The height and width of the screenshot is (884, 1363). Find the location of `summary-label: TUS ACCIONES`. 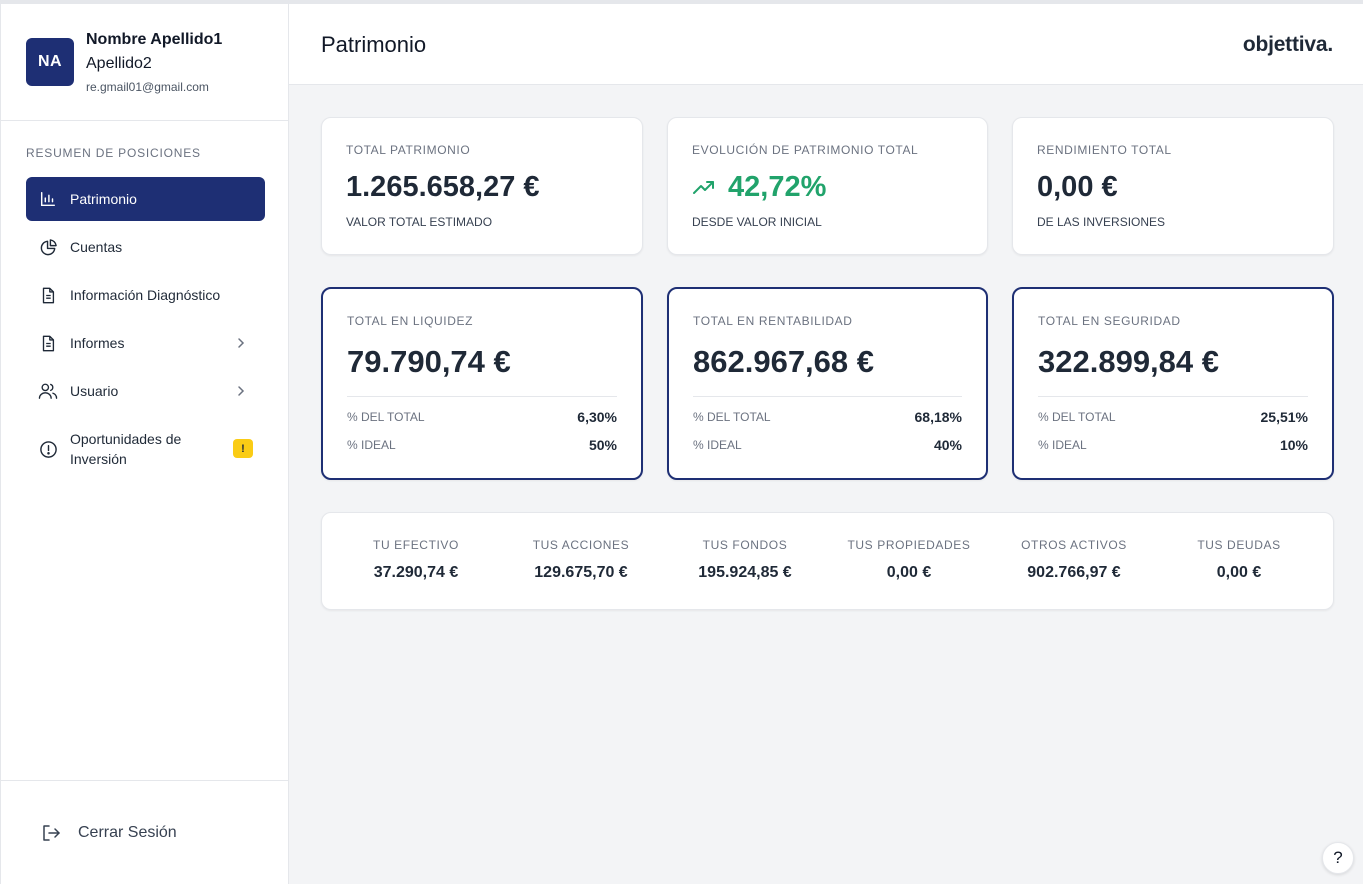

summary-label: TUS ACCIONES is located at coordinates (581, 545).